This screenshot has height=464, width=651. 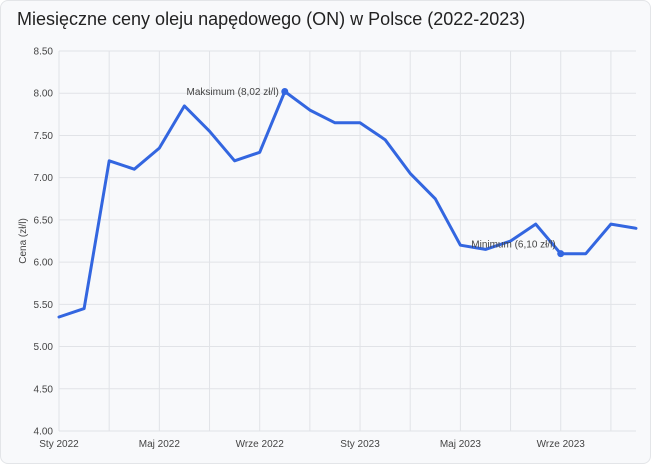 I want to click on x-tick-label: Maj 2022, so click(x=160, y=444).